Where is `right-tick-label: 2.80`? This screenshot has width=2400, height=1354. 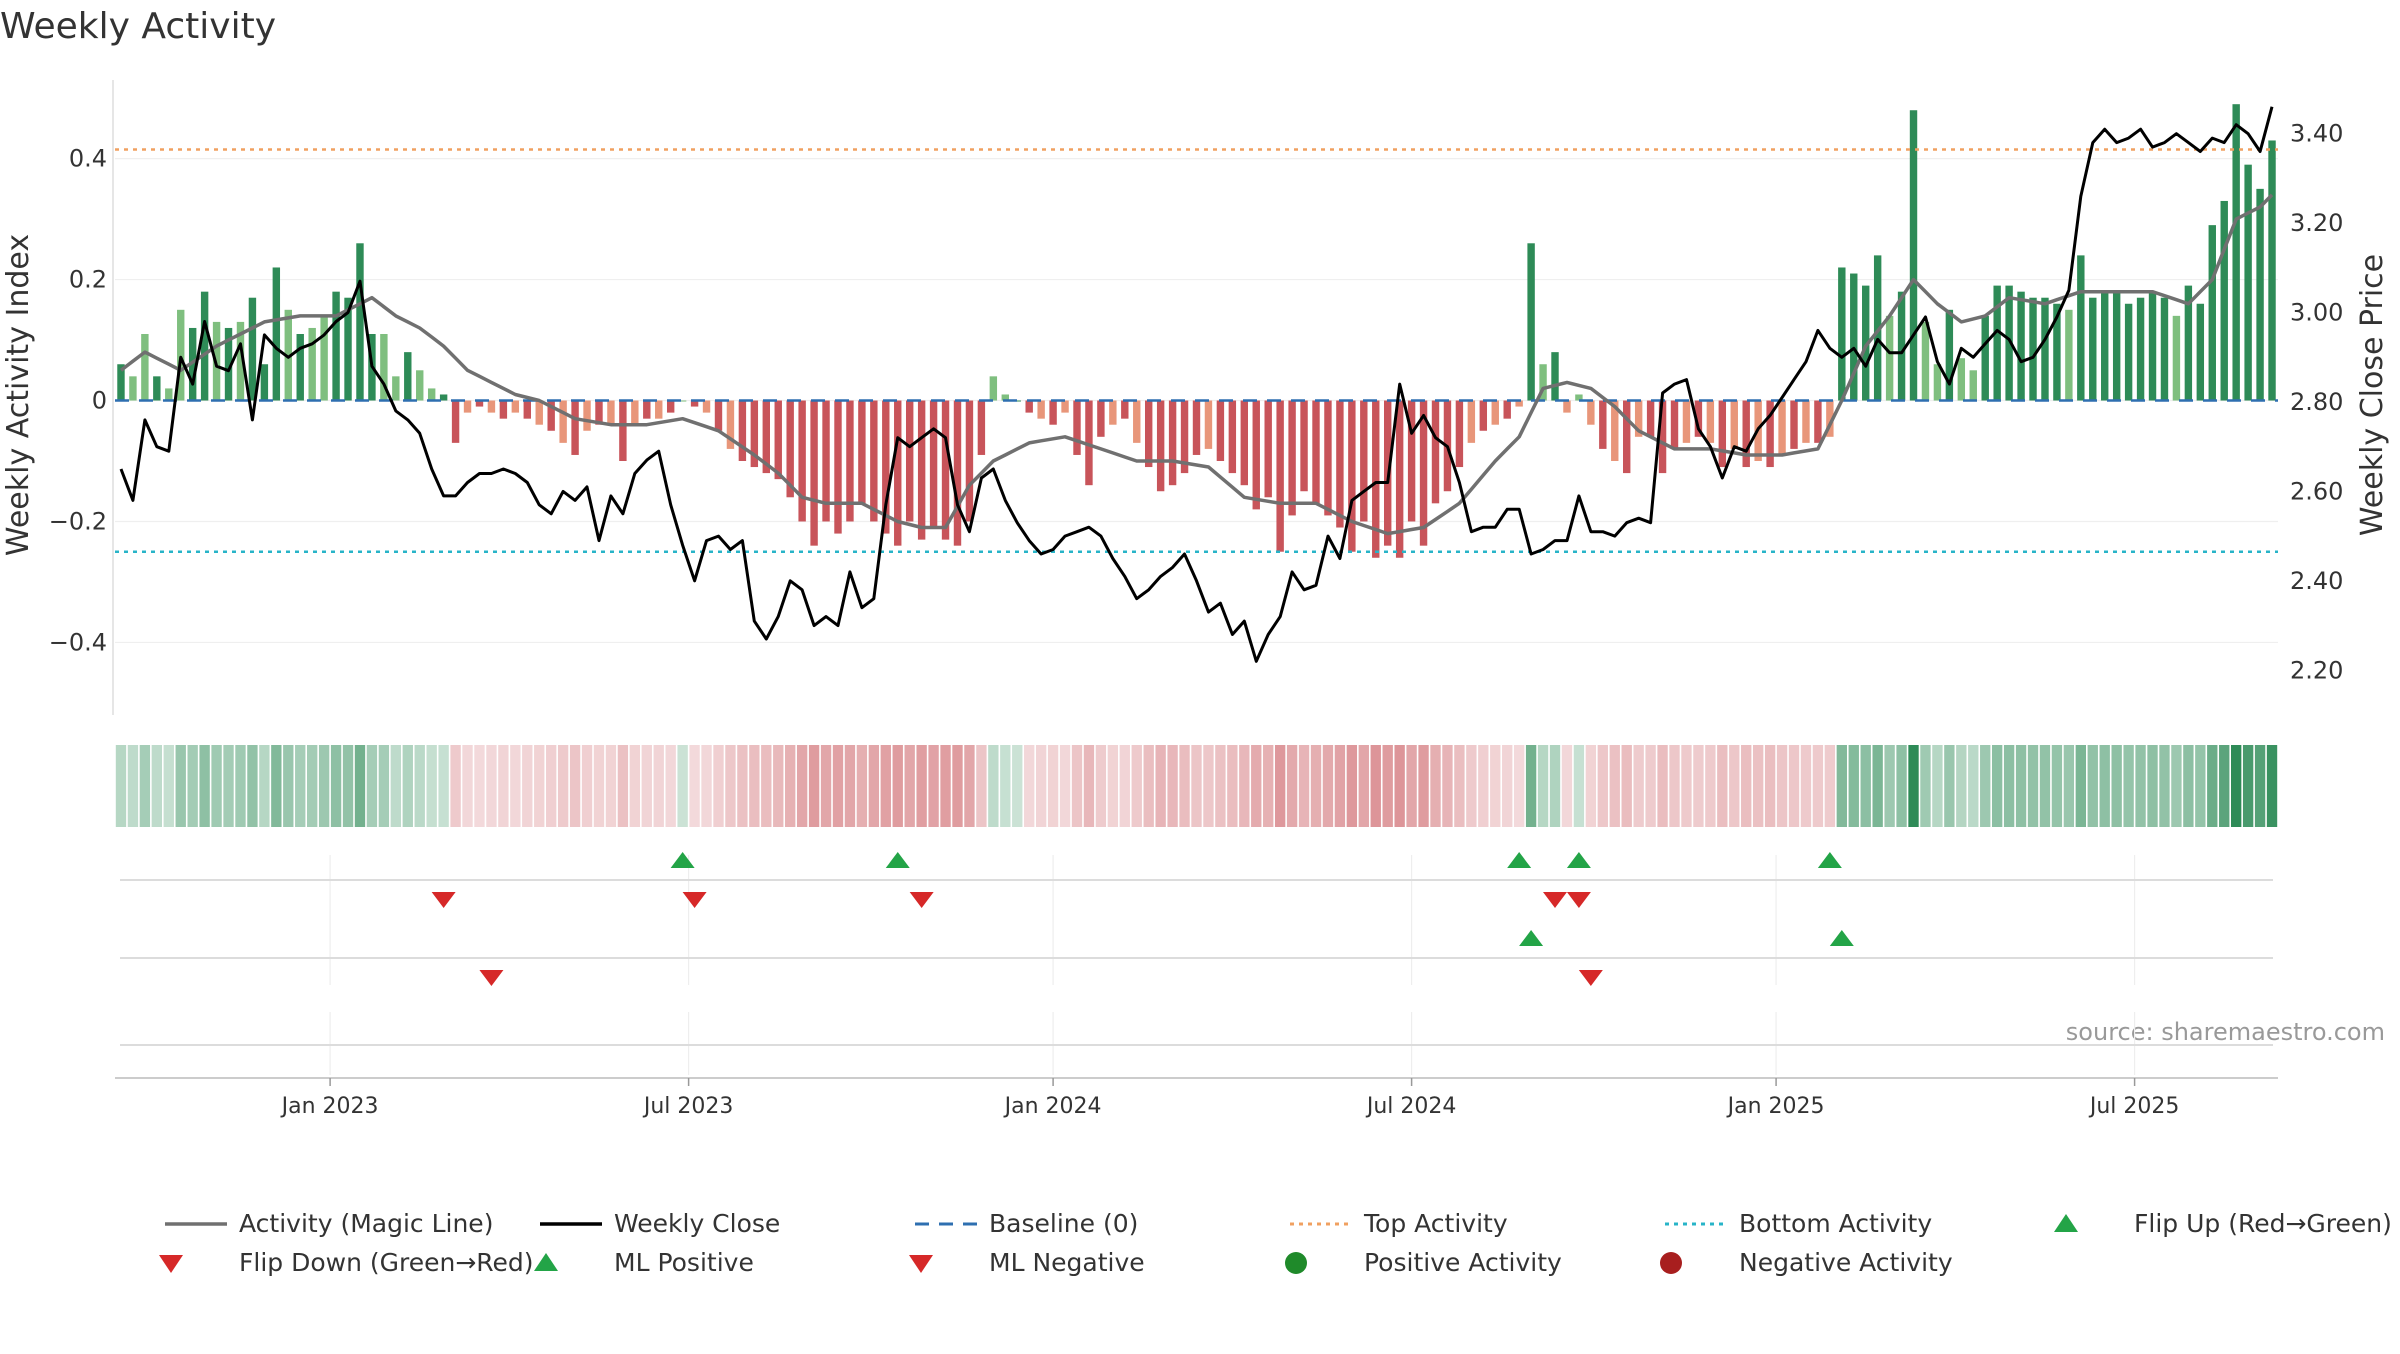
right-tick-label: 2.80 is located at coordinates (2316, 402).